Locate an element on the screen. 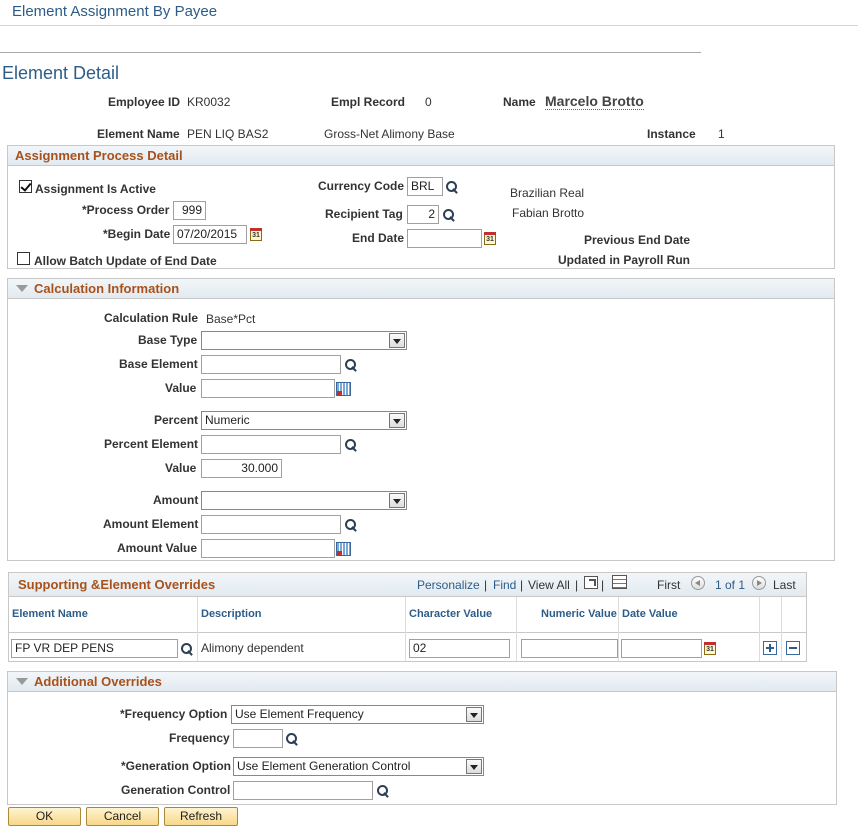 The height and width of the screenshot is (832, 858). batch-update-label: Allow Batch Update of End Date is located at coordinates (125, 261).